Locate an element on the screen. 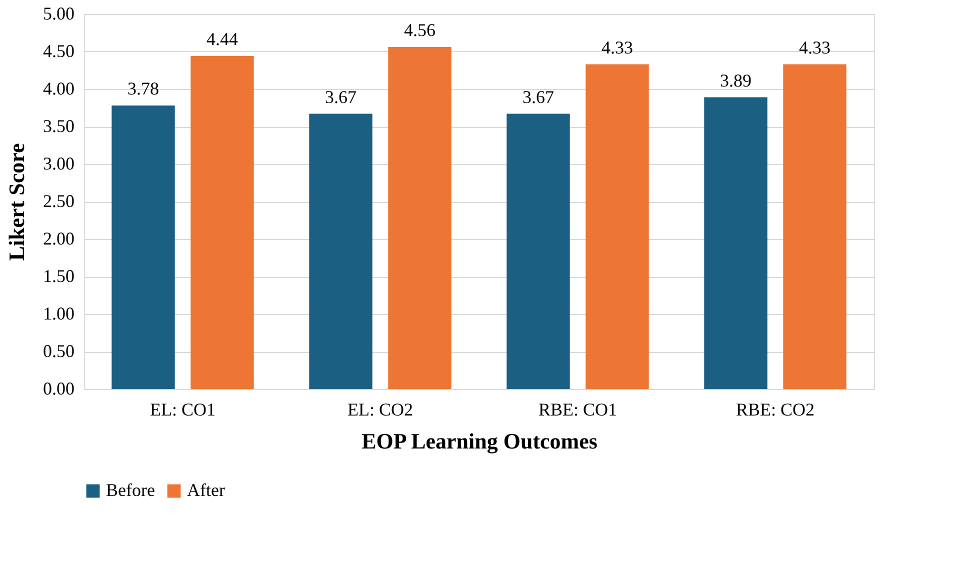 The height and width of the screenshot is (578, 956). x-tick-label: RBE: CO1 is located at coordinates (578, 410).